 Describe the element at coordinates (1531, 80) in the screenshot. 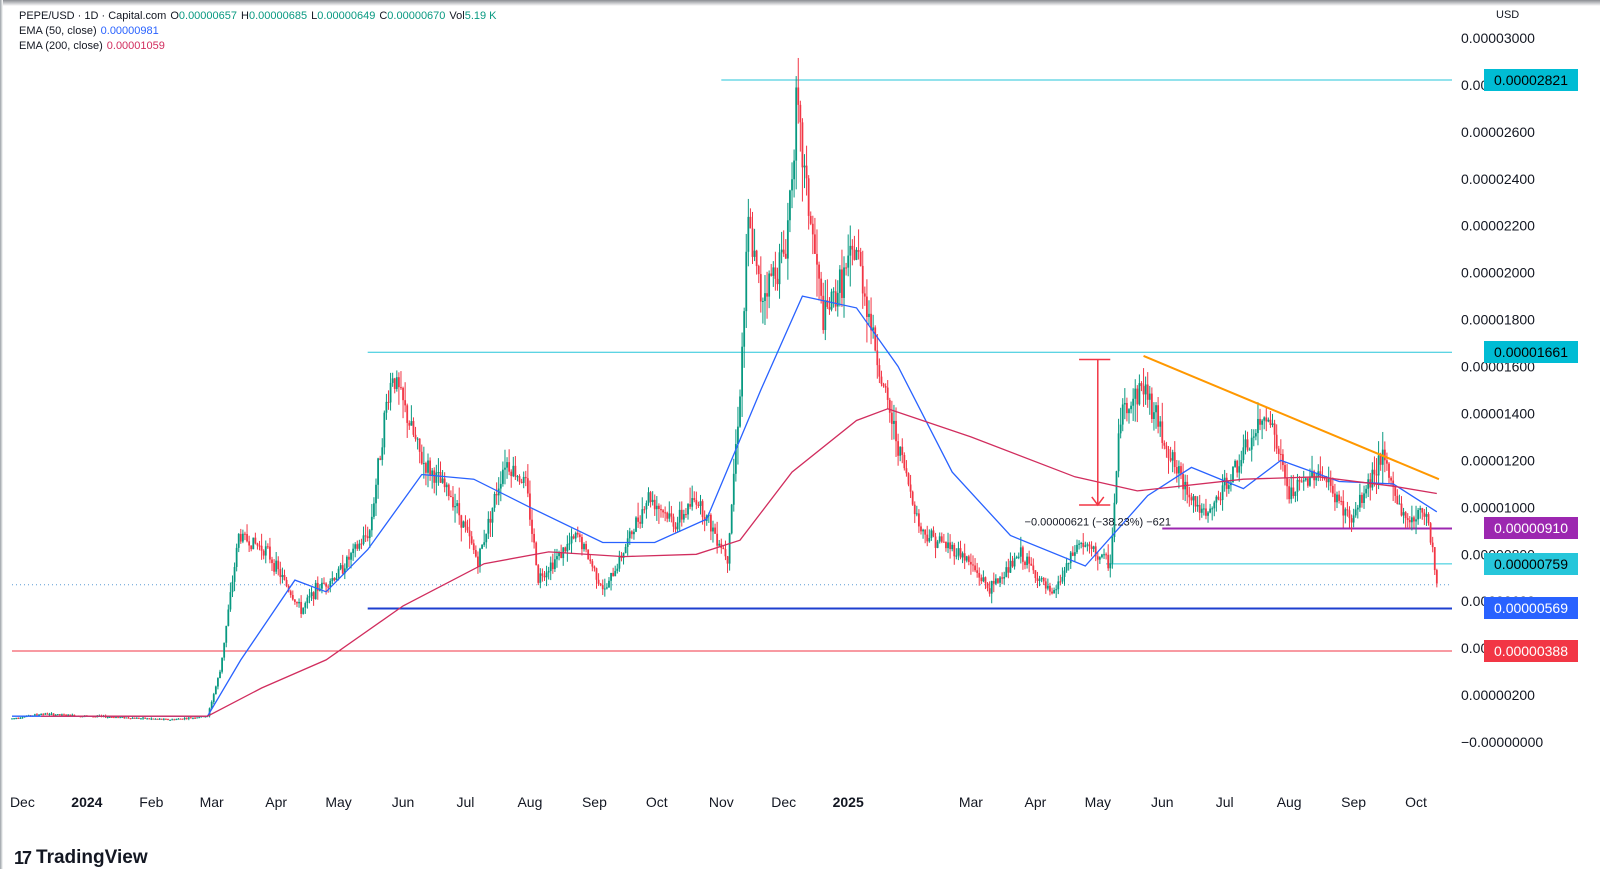

I see `price-label-0.00002821: 0.00002821` at that location.